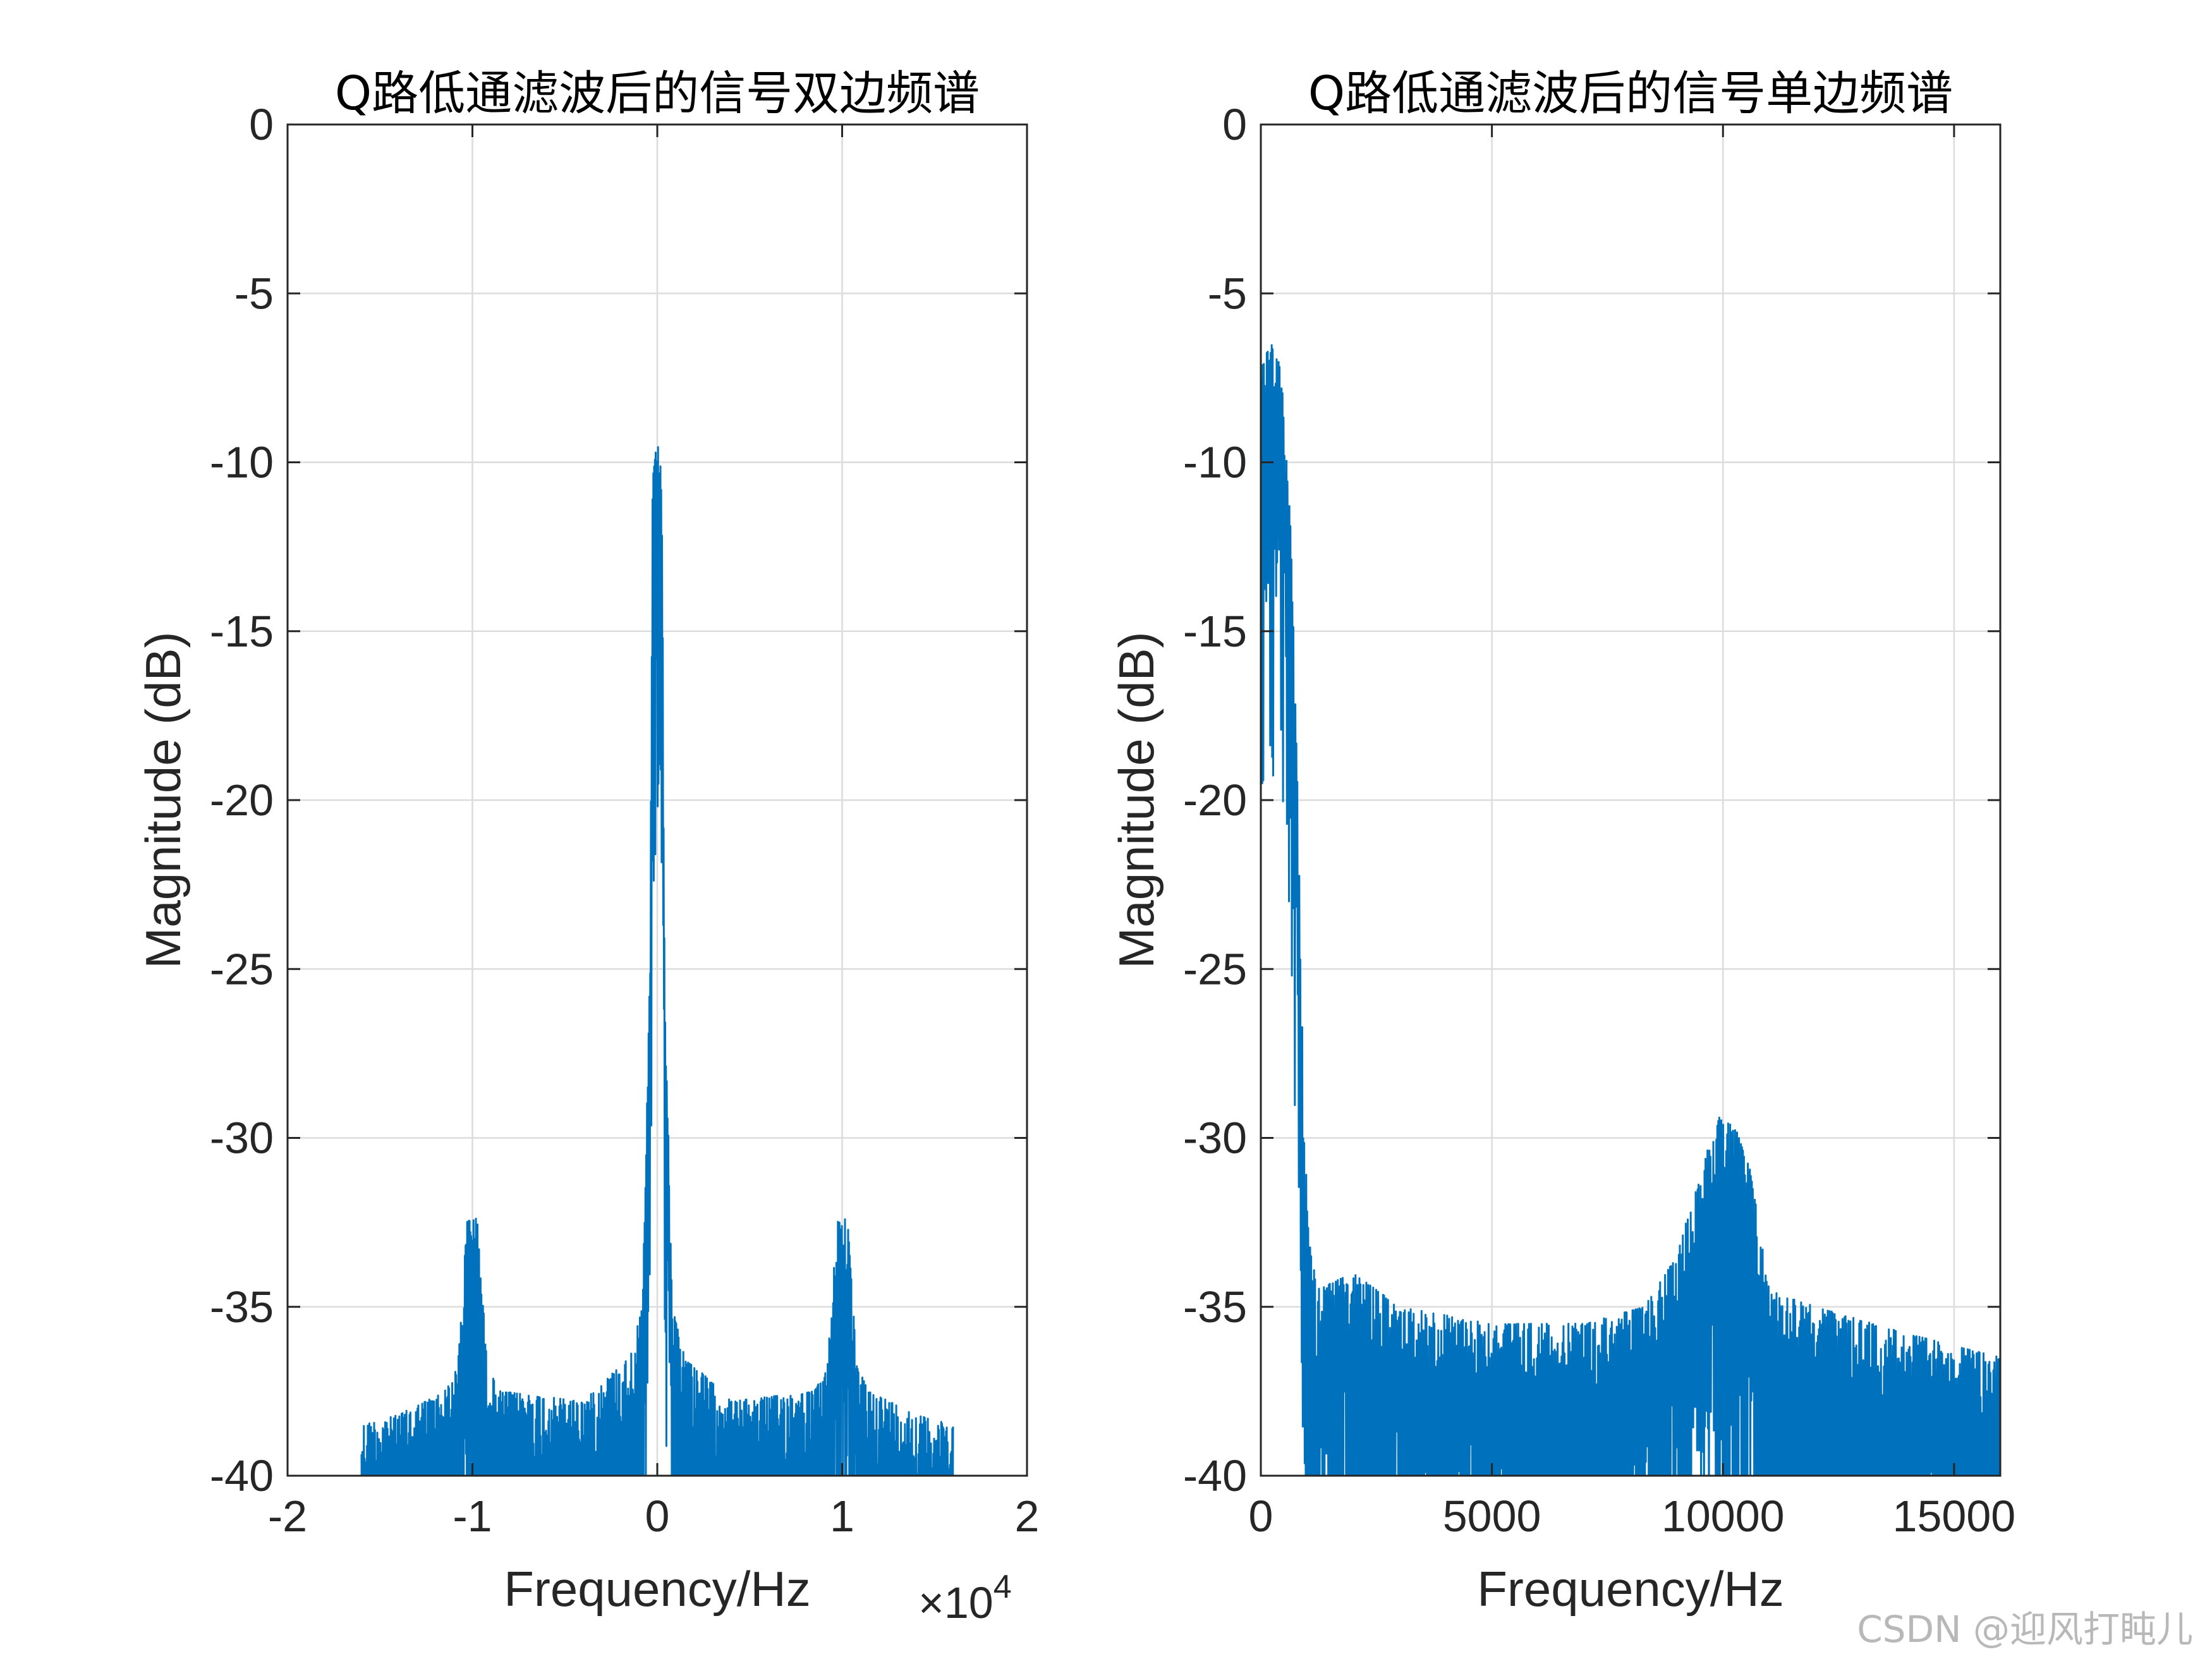 This screenshot has width=2212, height=1659. Describe the element at coordinates (1492, 1516) in the screenshot. I see `x-tick-label: 5000` at that location.